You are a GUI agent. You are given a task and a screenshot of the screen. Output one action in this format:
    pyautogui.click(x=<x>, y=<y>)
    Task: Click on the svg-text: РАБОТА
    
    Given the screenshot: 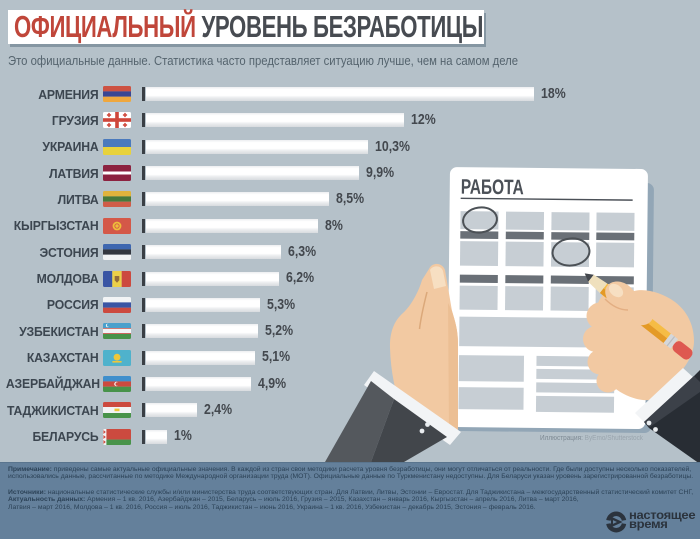 What is the action you would take?
    pyautogui.click(x=492, y=188)
    